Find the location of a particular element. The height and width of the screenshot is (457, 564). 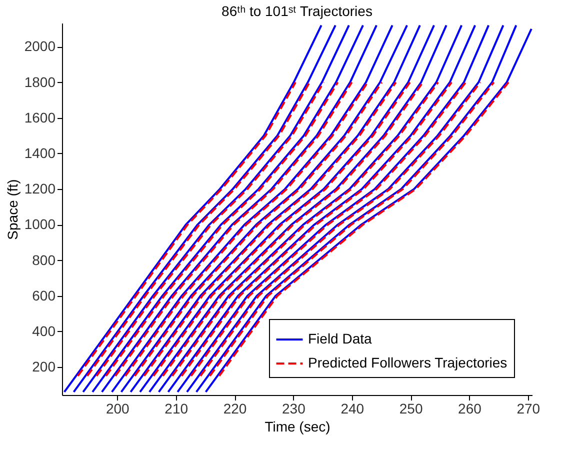

x-tick-label: 260 is located at coordinates (470, 408).